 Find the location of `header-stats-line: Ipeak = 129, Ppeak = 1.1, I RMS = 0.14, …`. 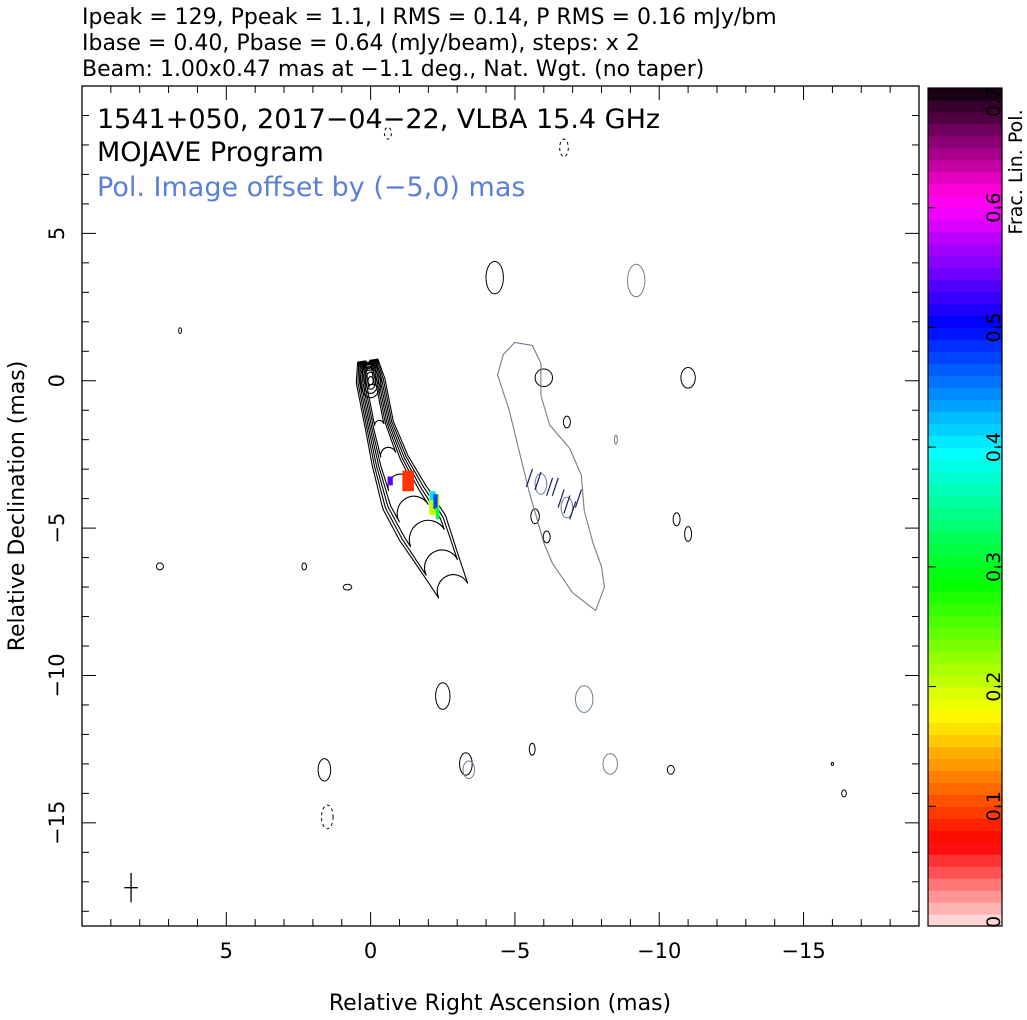

header-stats-line: Ipeak = 129, Ppeak = 1.1, I RMS = 0.14, … is located at coordinates (429, 17).